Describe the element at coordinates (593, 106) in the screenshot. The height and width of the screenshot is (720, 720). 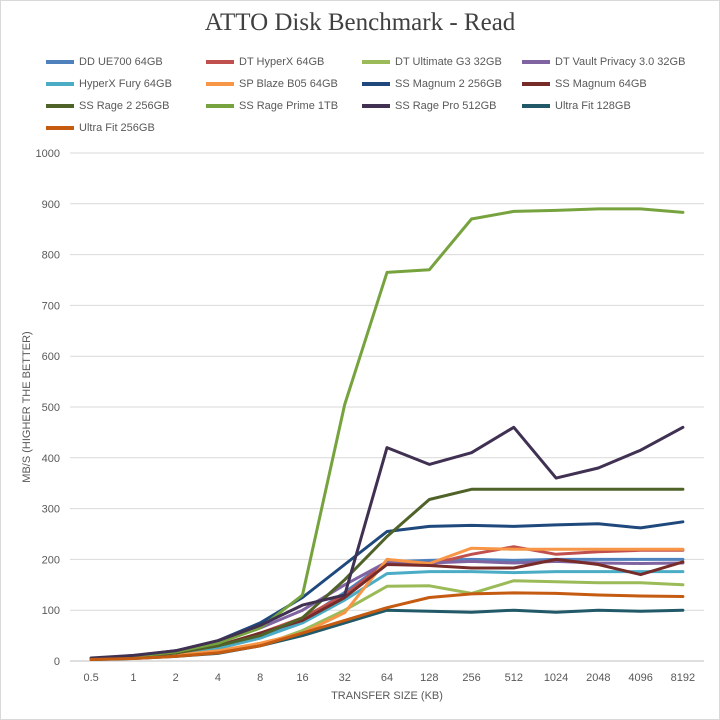
I see `legend-label: Ultra Fit 128GB` at that location.